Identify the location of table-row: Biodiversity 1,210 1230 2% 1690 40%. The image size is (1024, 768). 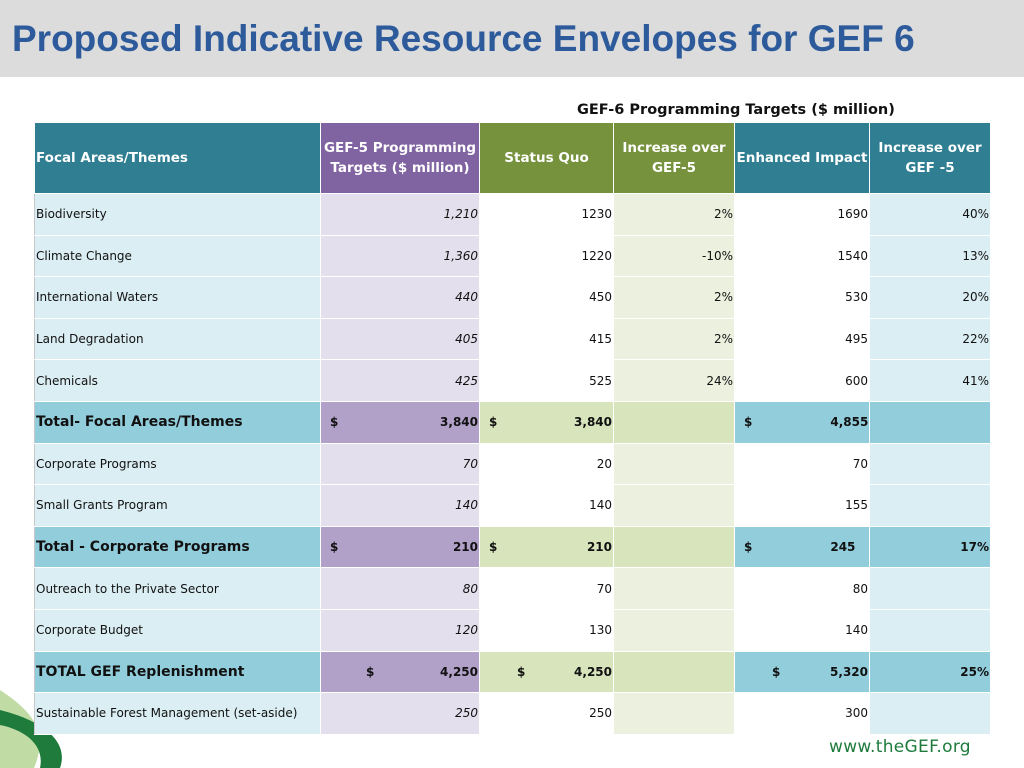
(512, 214).